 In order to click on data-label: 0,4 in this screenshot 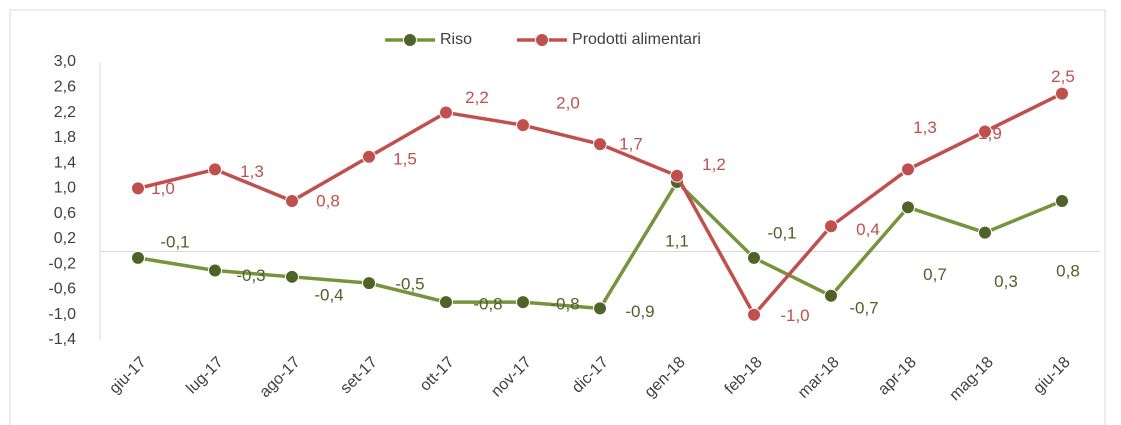, I will do `click(868, 229)`.